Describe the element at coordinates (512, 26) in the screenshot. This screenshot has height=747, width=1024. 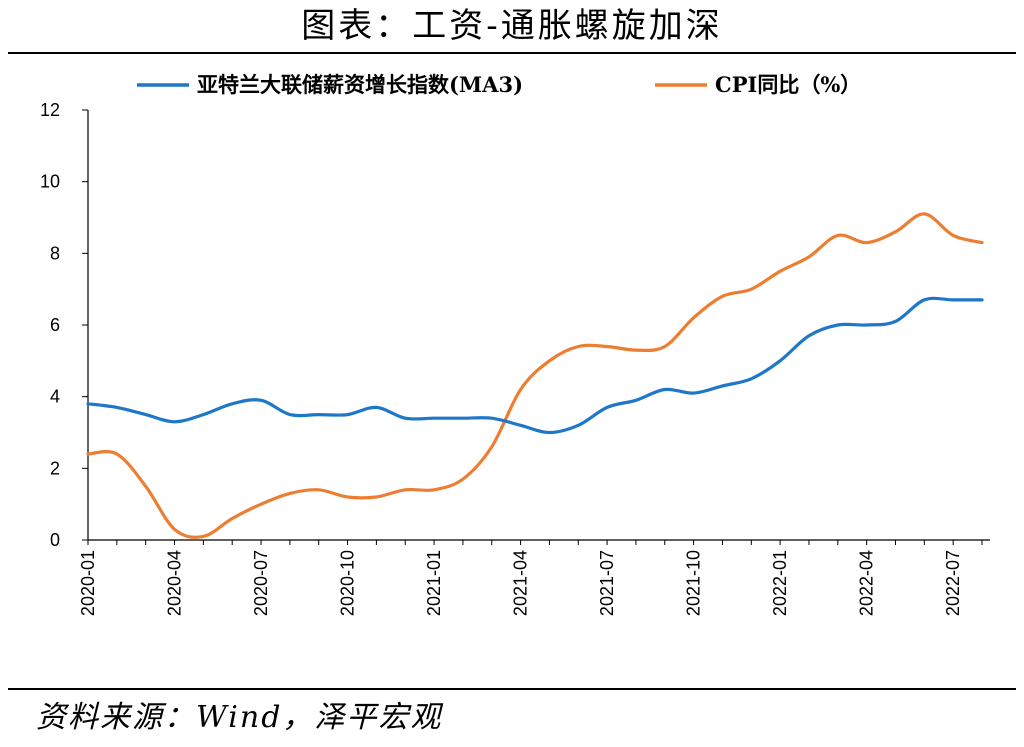
I see `chart-title: 图表：工资-通胀螺旋加深` at that location.